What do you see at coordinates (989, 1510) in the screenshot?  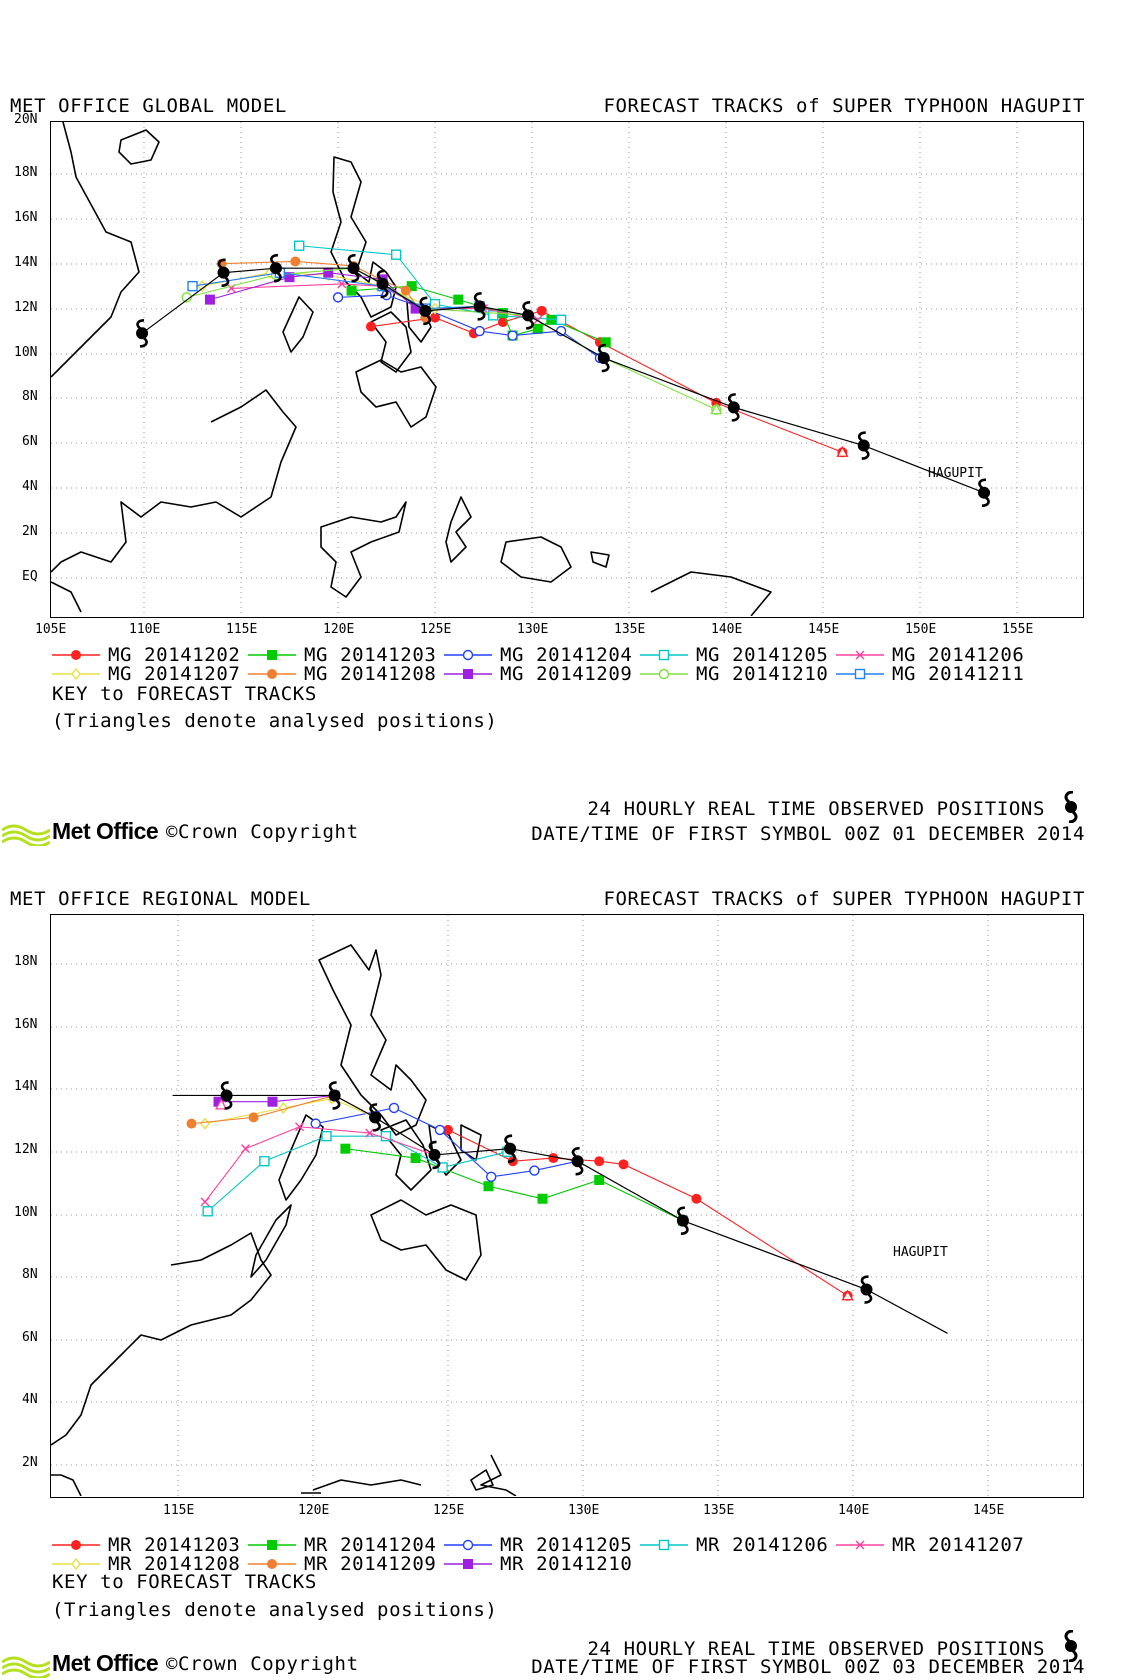 I see `panel2-lon-145e: 145E` at bounding box center [989, 1510].